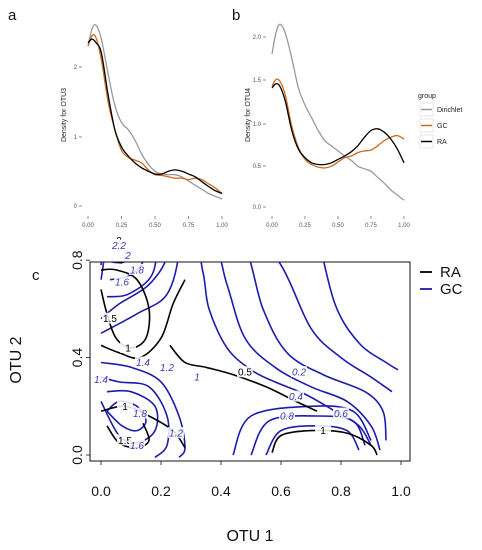 This screenshot has width=482, height=550. Describe the element at coordinates (161, 491) in the screenshot. I see `x-tick-label: 0.2` at that location.